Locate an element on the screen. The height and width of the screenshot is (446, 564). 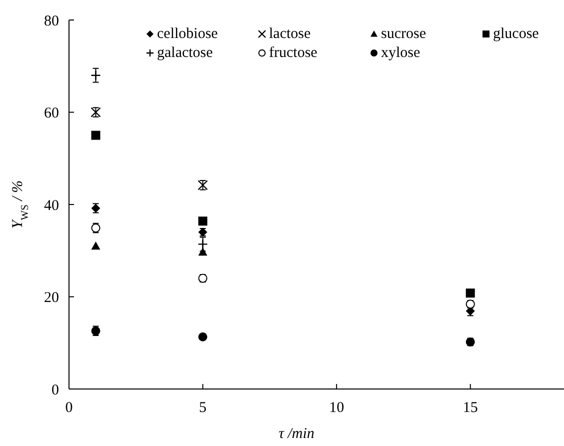
legend-label: fructose is located at coordinates (293, 53).